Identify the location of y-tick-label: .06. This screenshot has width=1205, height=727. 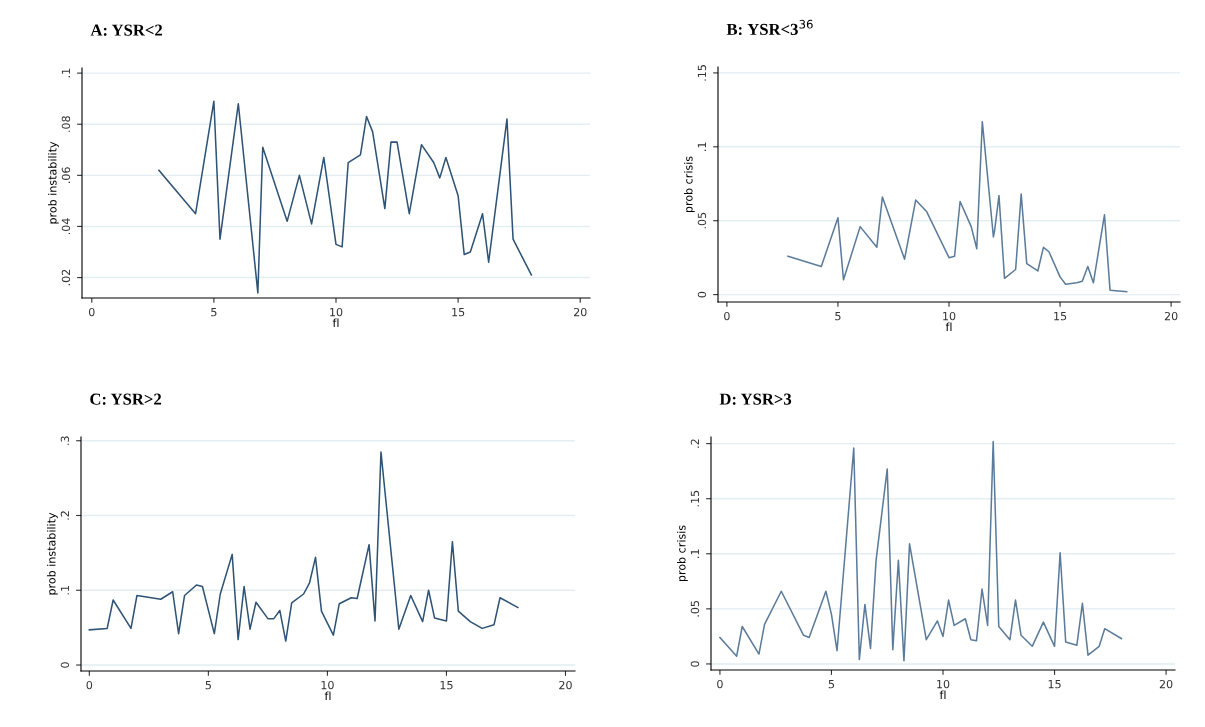
(66, 175).